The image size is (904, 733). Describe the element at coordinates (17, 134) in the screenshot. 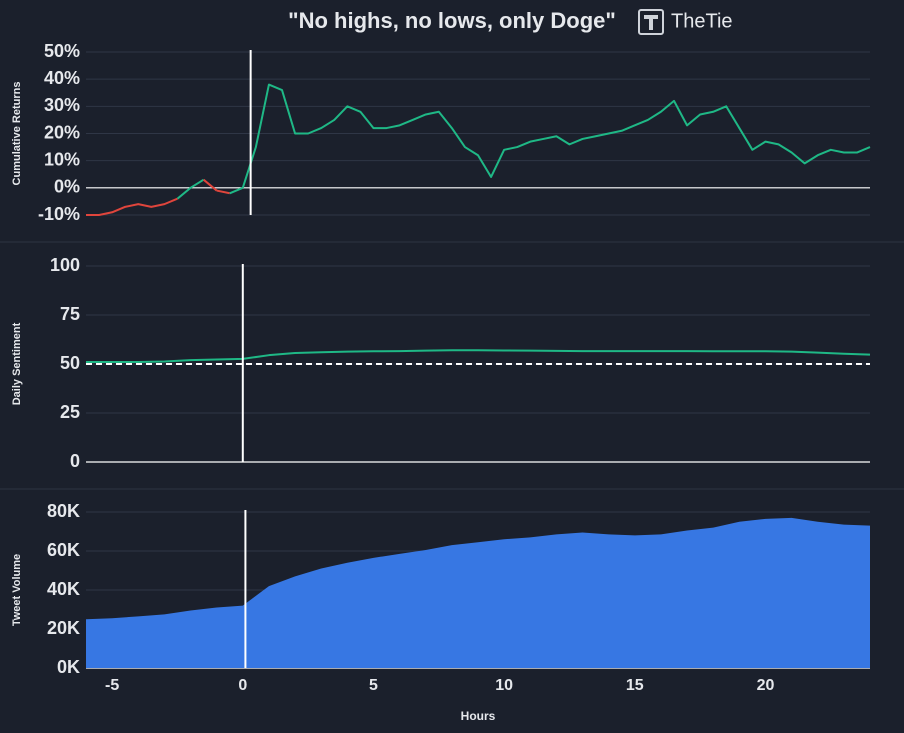

I see `y-axis-label: Cumulative Returns` at that location.